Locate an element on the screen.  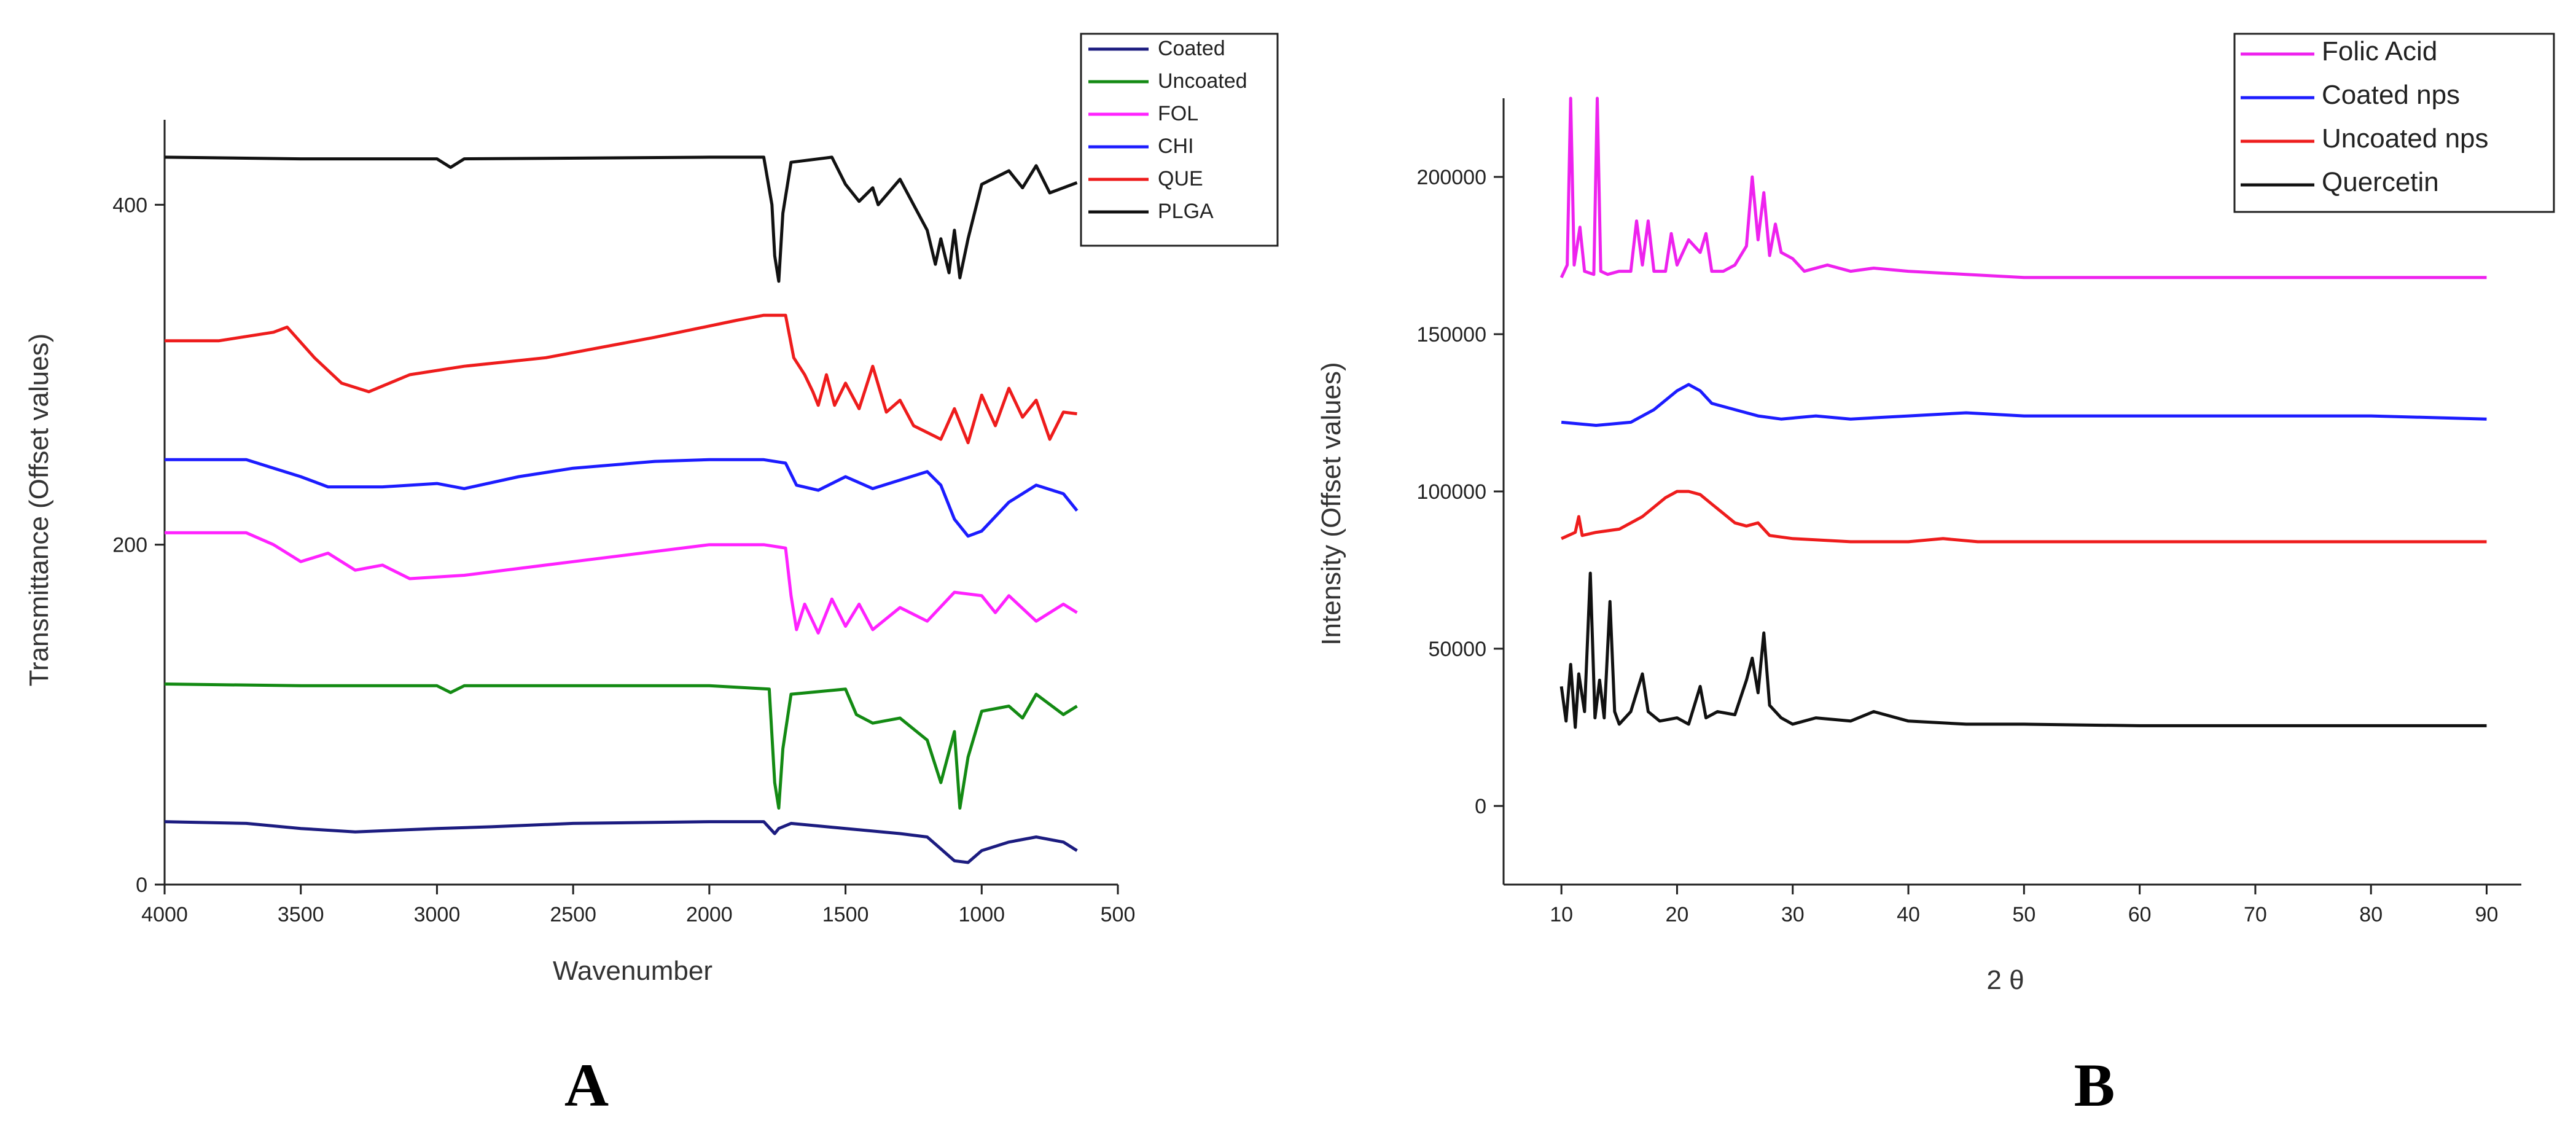
series-line-plga is located at coordinates (621, 219).